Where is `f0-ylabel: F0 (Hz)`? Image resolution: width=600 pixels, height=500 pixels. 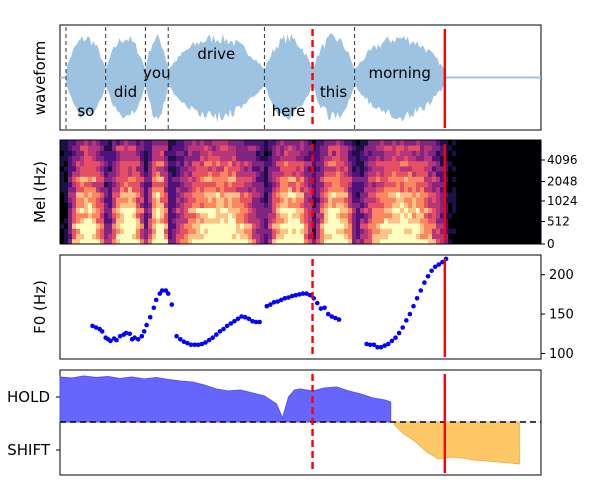
f0-ylabel: F0 (Hz) is located at coordinates (40, 307).